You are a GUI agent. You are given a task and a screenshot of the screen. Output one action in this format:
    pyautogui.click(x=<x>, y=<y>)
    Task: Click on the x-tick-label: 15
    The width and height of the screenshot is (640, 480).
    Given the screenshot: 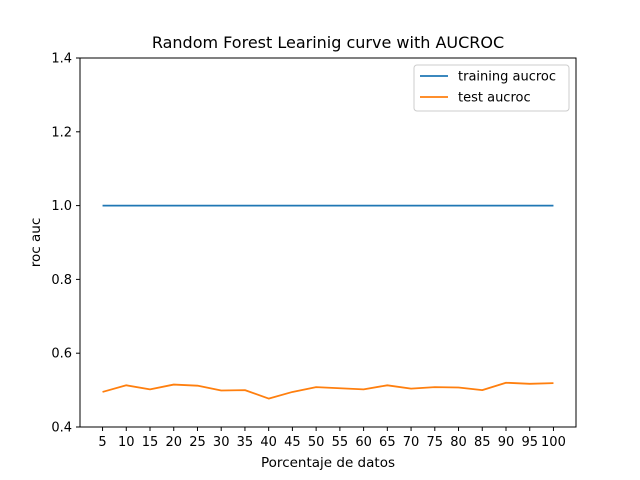 What is the action you would take?
    pyautogui.click(x=150, y=442)
    